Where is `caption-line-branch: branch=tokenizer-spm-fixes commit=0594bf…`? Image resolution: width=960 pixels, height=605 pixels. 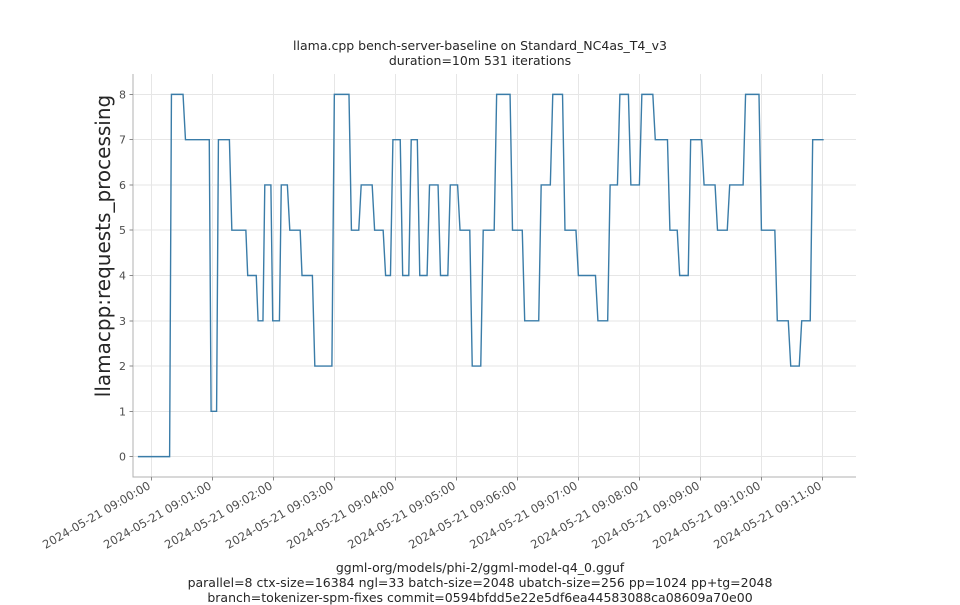 caption-line-branch: branch=tokenizer-spm-fixes commit=0594bf… is located at coordinates (480, 597).